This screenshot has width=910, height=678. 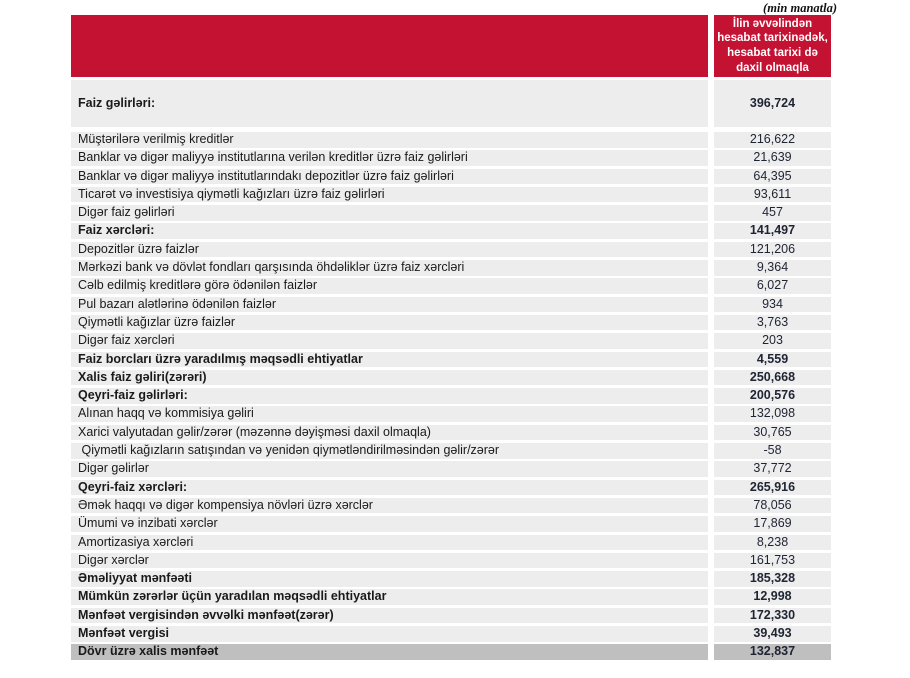 I want to click on table-row: Digər faiz xərcləri 203, so click(x=451, y=341).